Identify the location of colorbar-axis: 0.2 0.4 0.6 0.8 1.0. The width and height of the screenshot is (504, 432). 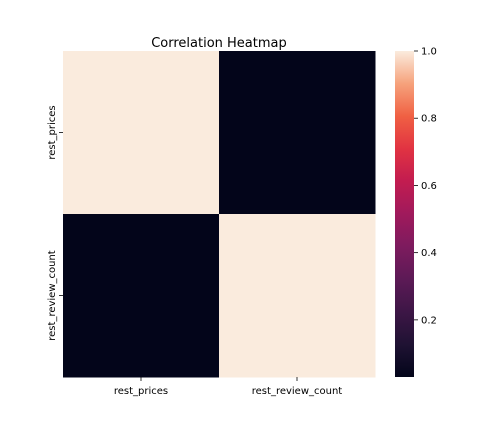
(425, 186).